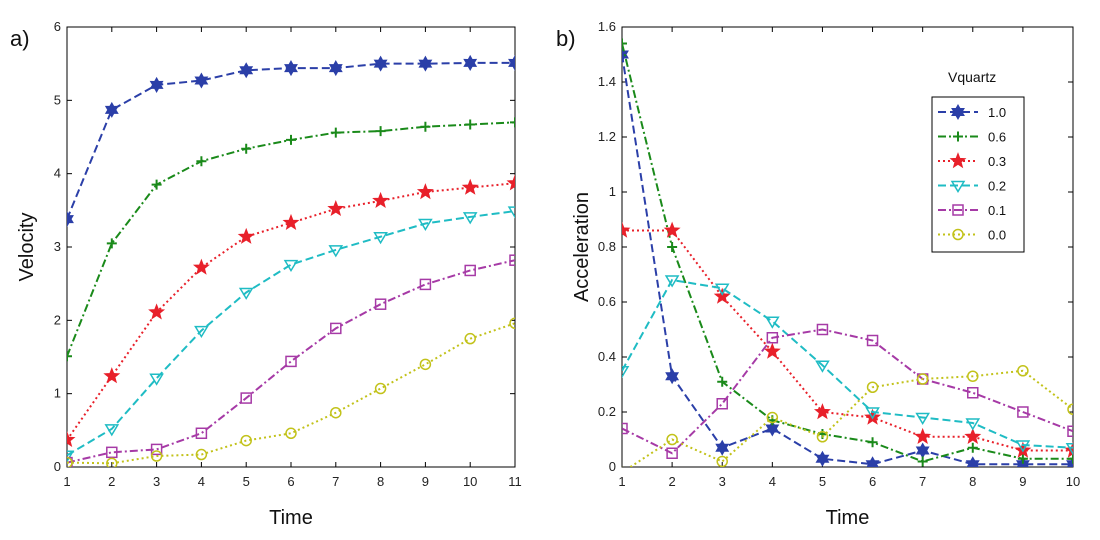  I want to click on x-tick-label: 8, so click(972, 481).